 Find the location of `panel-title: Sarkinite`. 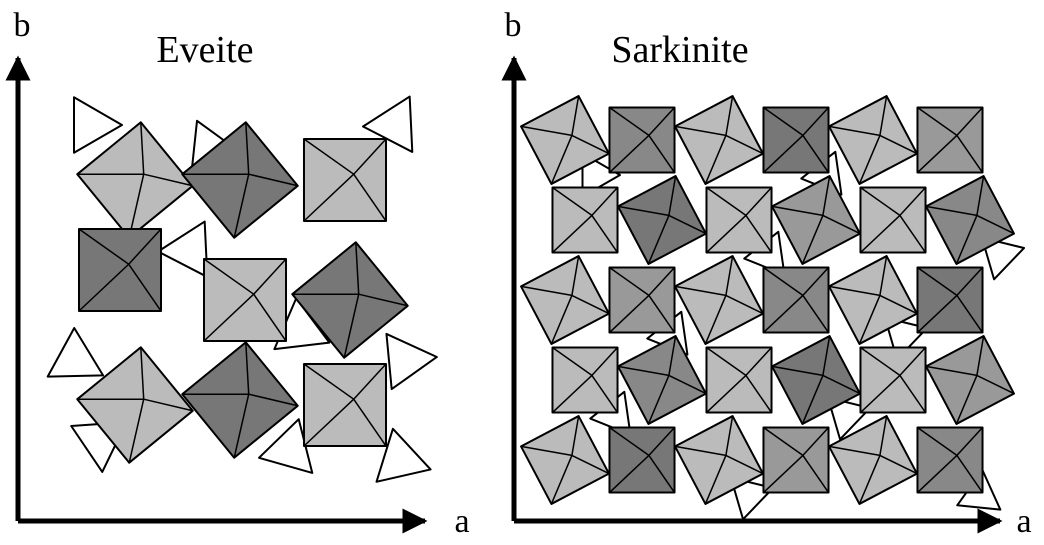

panel-title: Sarkinite is located at coordinates (679, 50).